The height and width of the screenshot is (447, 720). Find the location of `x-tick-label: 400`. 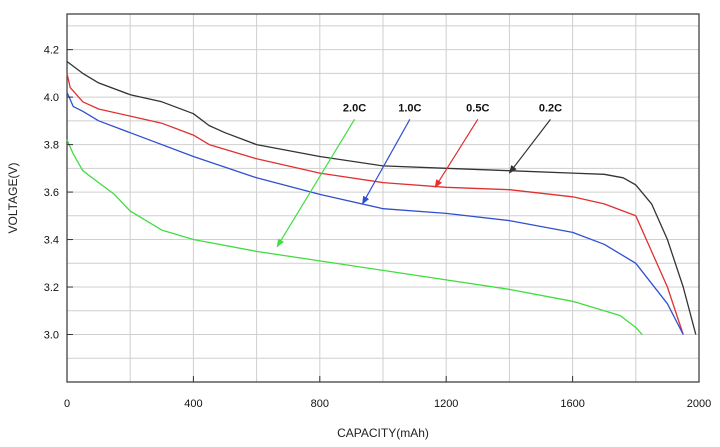

x-tick-label: 400 is located at coordinates (193, 404).